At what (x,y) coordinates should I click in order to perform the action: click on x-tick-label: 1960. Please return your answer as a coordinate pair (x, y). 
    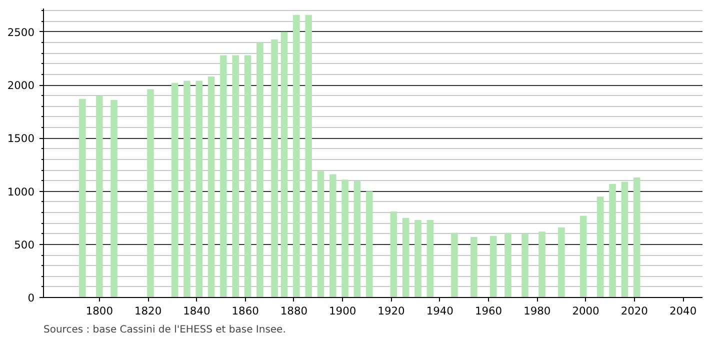
    Looking at the image, I should click on (488, 311).